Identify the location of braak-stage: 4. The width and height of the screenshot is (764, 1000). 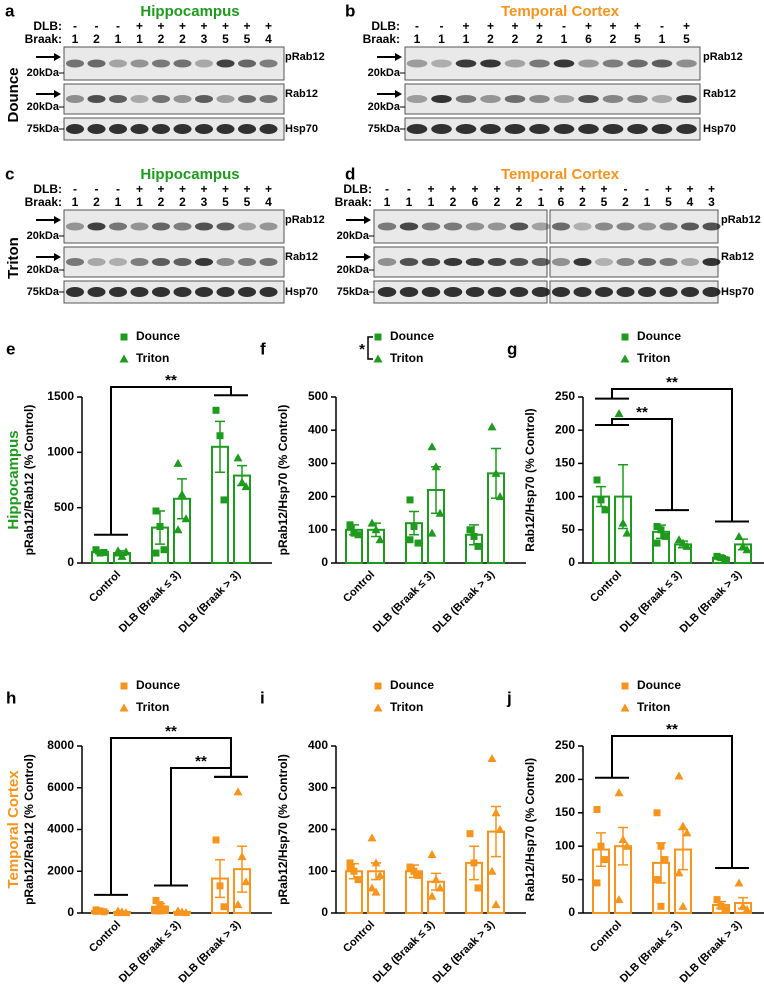
(268, 202).